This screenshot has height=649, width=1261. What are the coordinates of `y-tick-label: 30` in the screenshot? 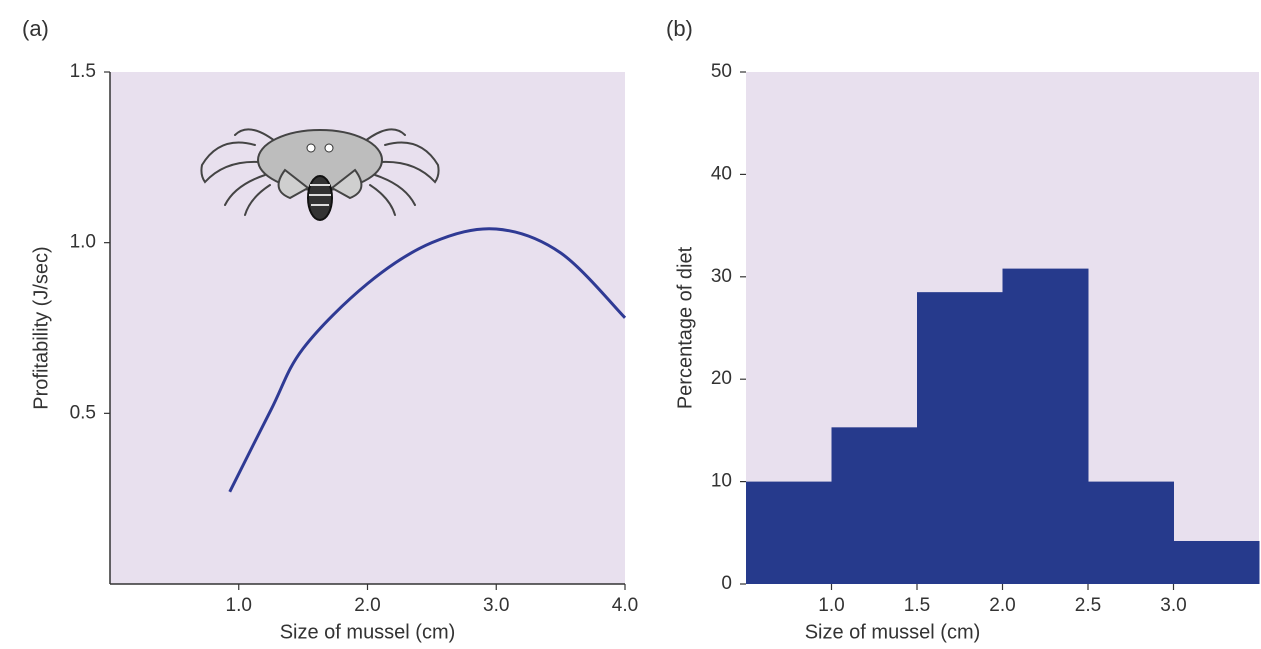 It's located at (721, 276).